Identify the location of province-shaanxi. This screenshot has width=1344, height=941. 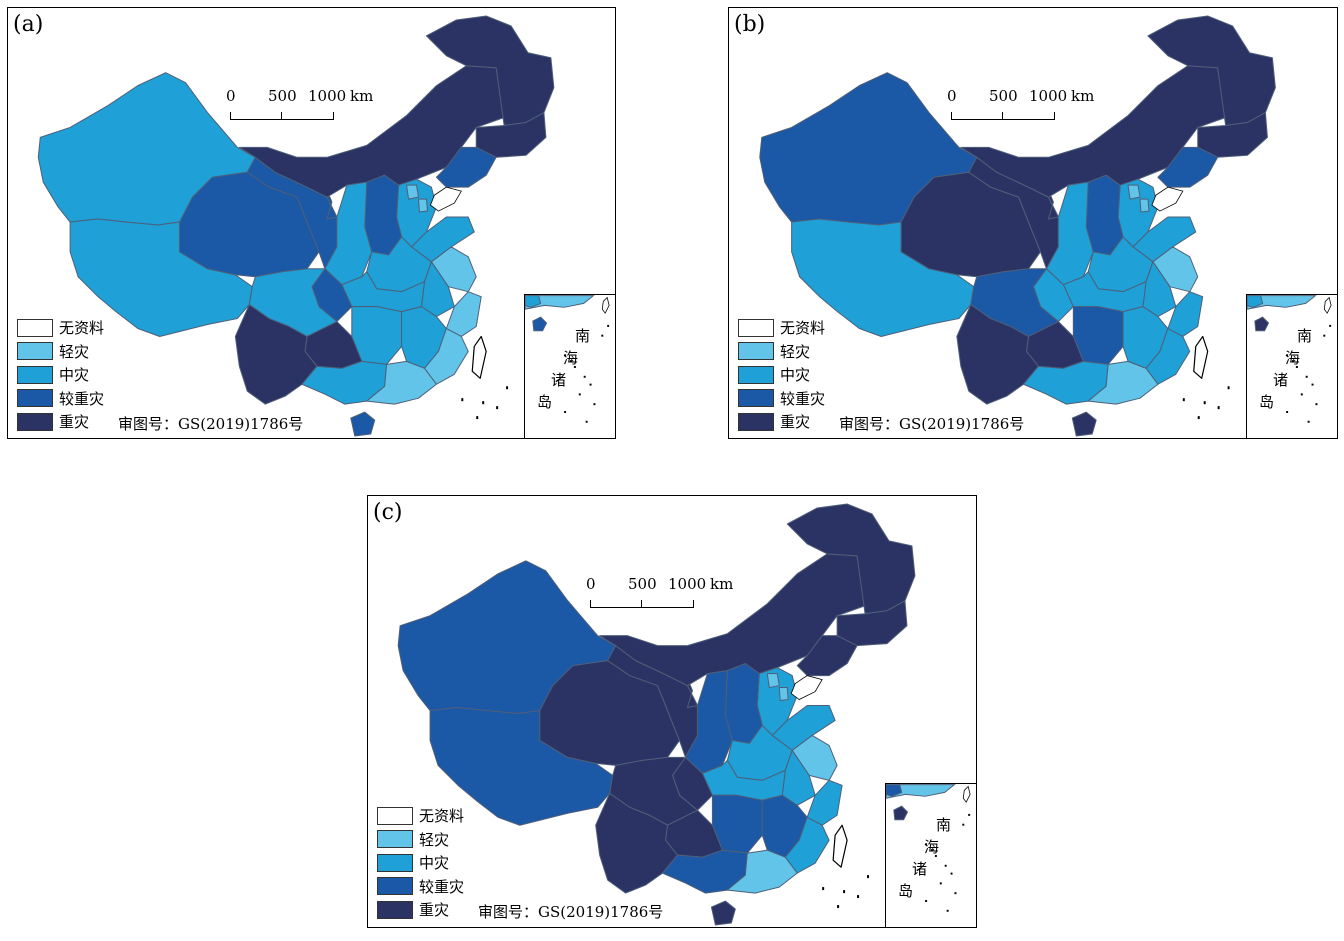
(1069, 233).